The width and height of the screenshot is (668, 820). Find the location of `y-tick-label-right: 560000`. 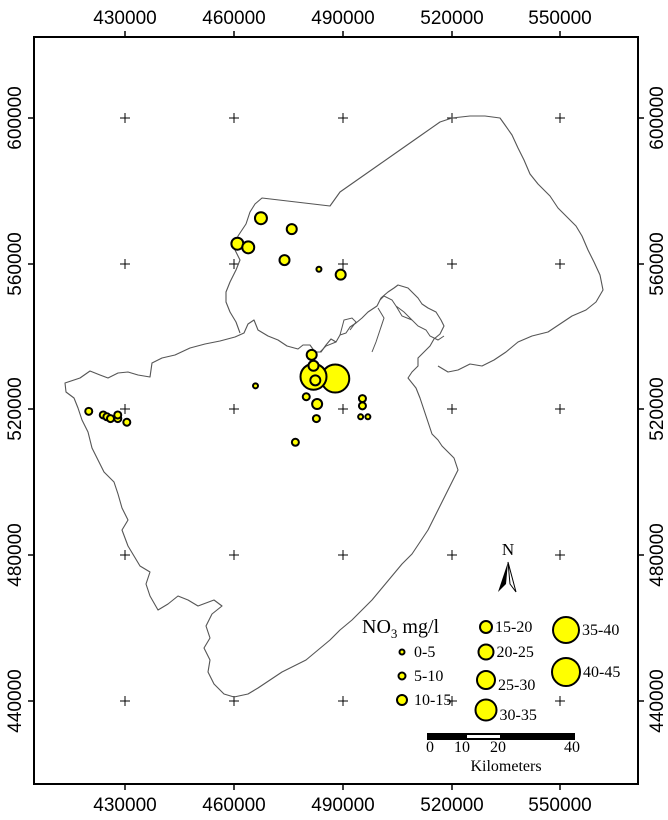

y-tick-label-right: 560000 is located at coordinates (657, 263).